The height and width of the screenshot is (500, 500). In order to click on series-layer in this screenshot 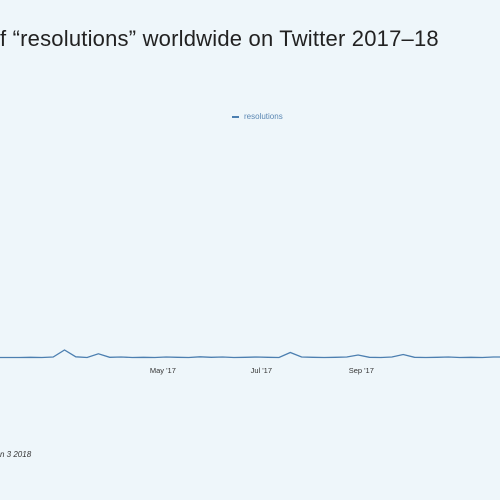, I will do `click(250, 354)`.